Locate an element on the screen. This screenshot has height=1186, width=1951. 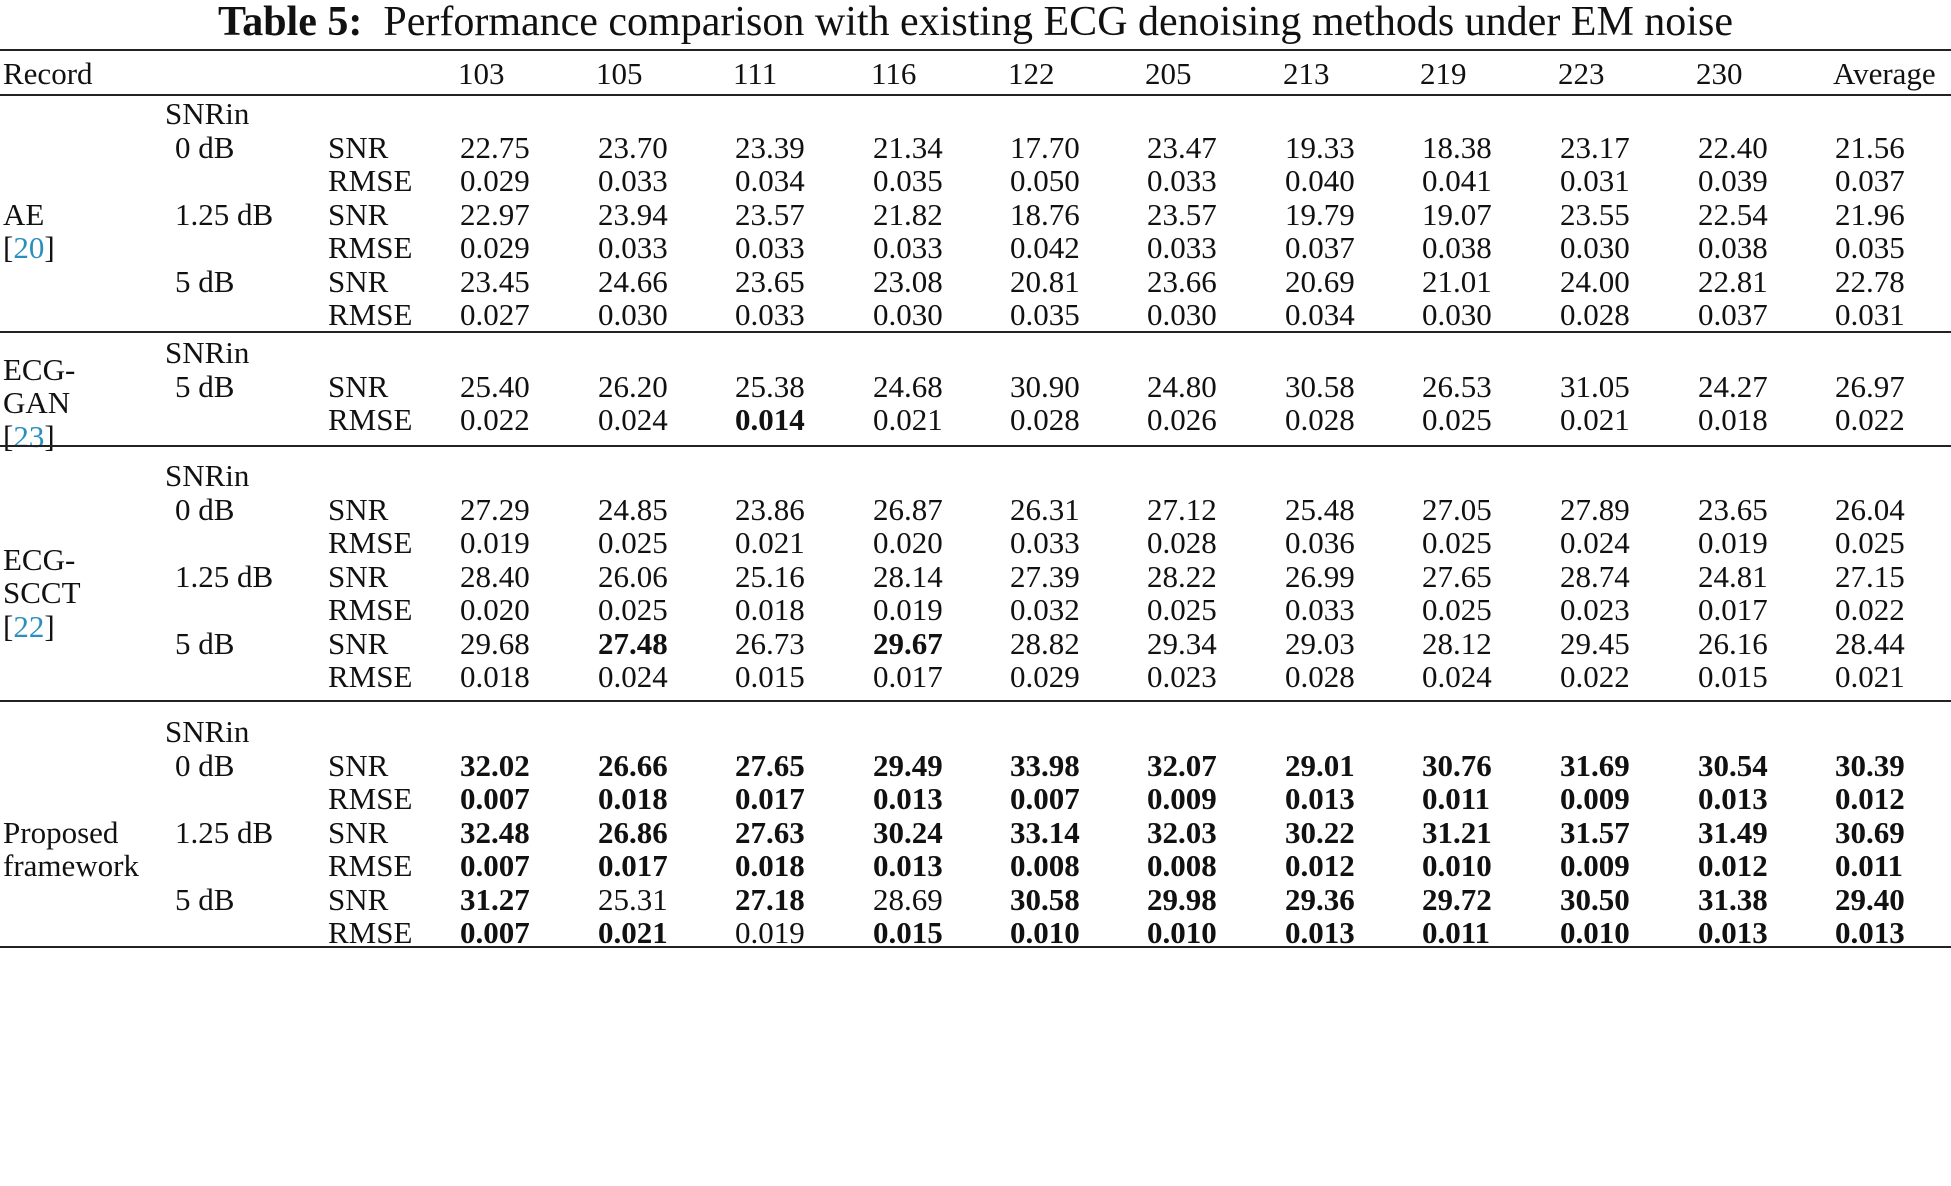
table-cell-value: 0.025 is located at coordinates (1182, 609).